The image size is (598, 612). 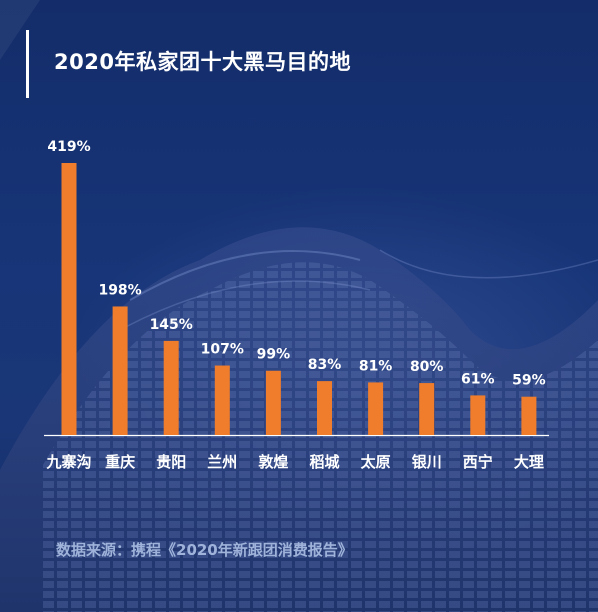 I want to click on value-label-3: 107%, so click(x=222, y=350).